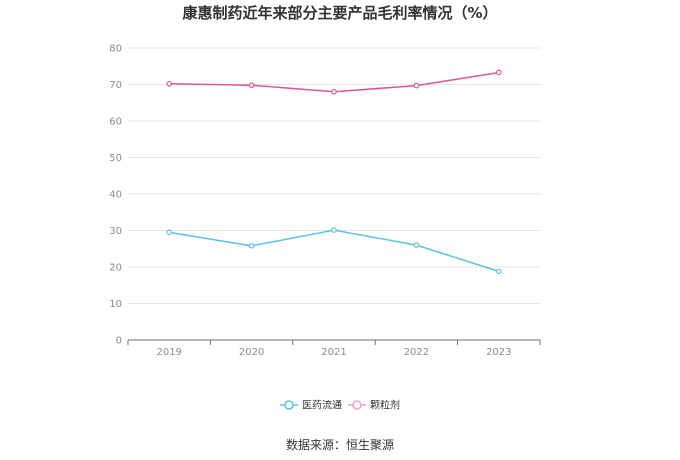 The height and width of the screenshot is (460, 680). I want to click on legend-item-2: 颗粒剂, so click(374, 405).